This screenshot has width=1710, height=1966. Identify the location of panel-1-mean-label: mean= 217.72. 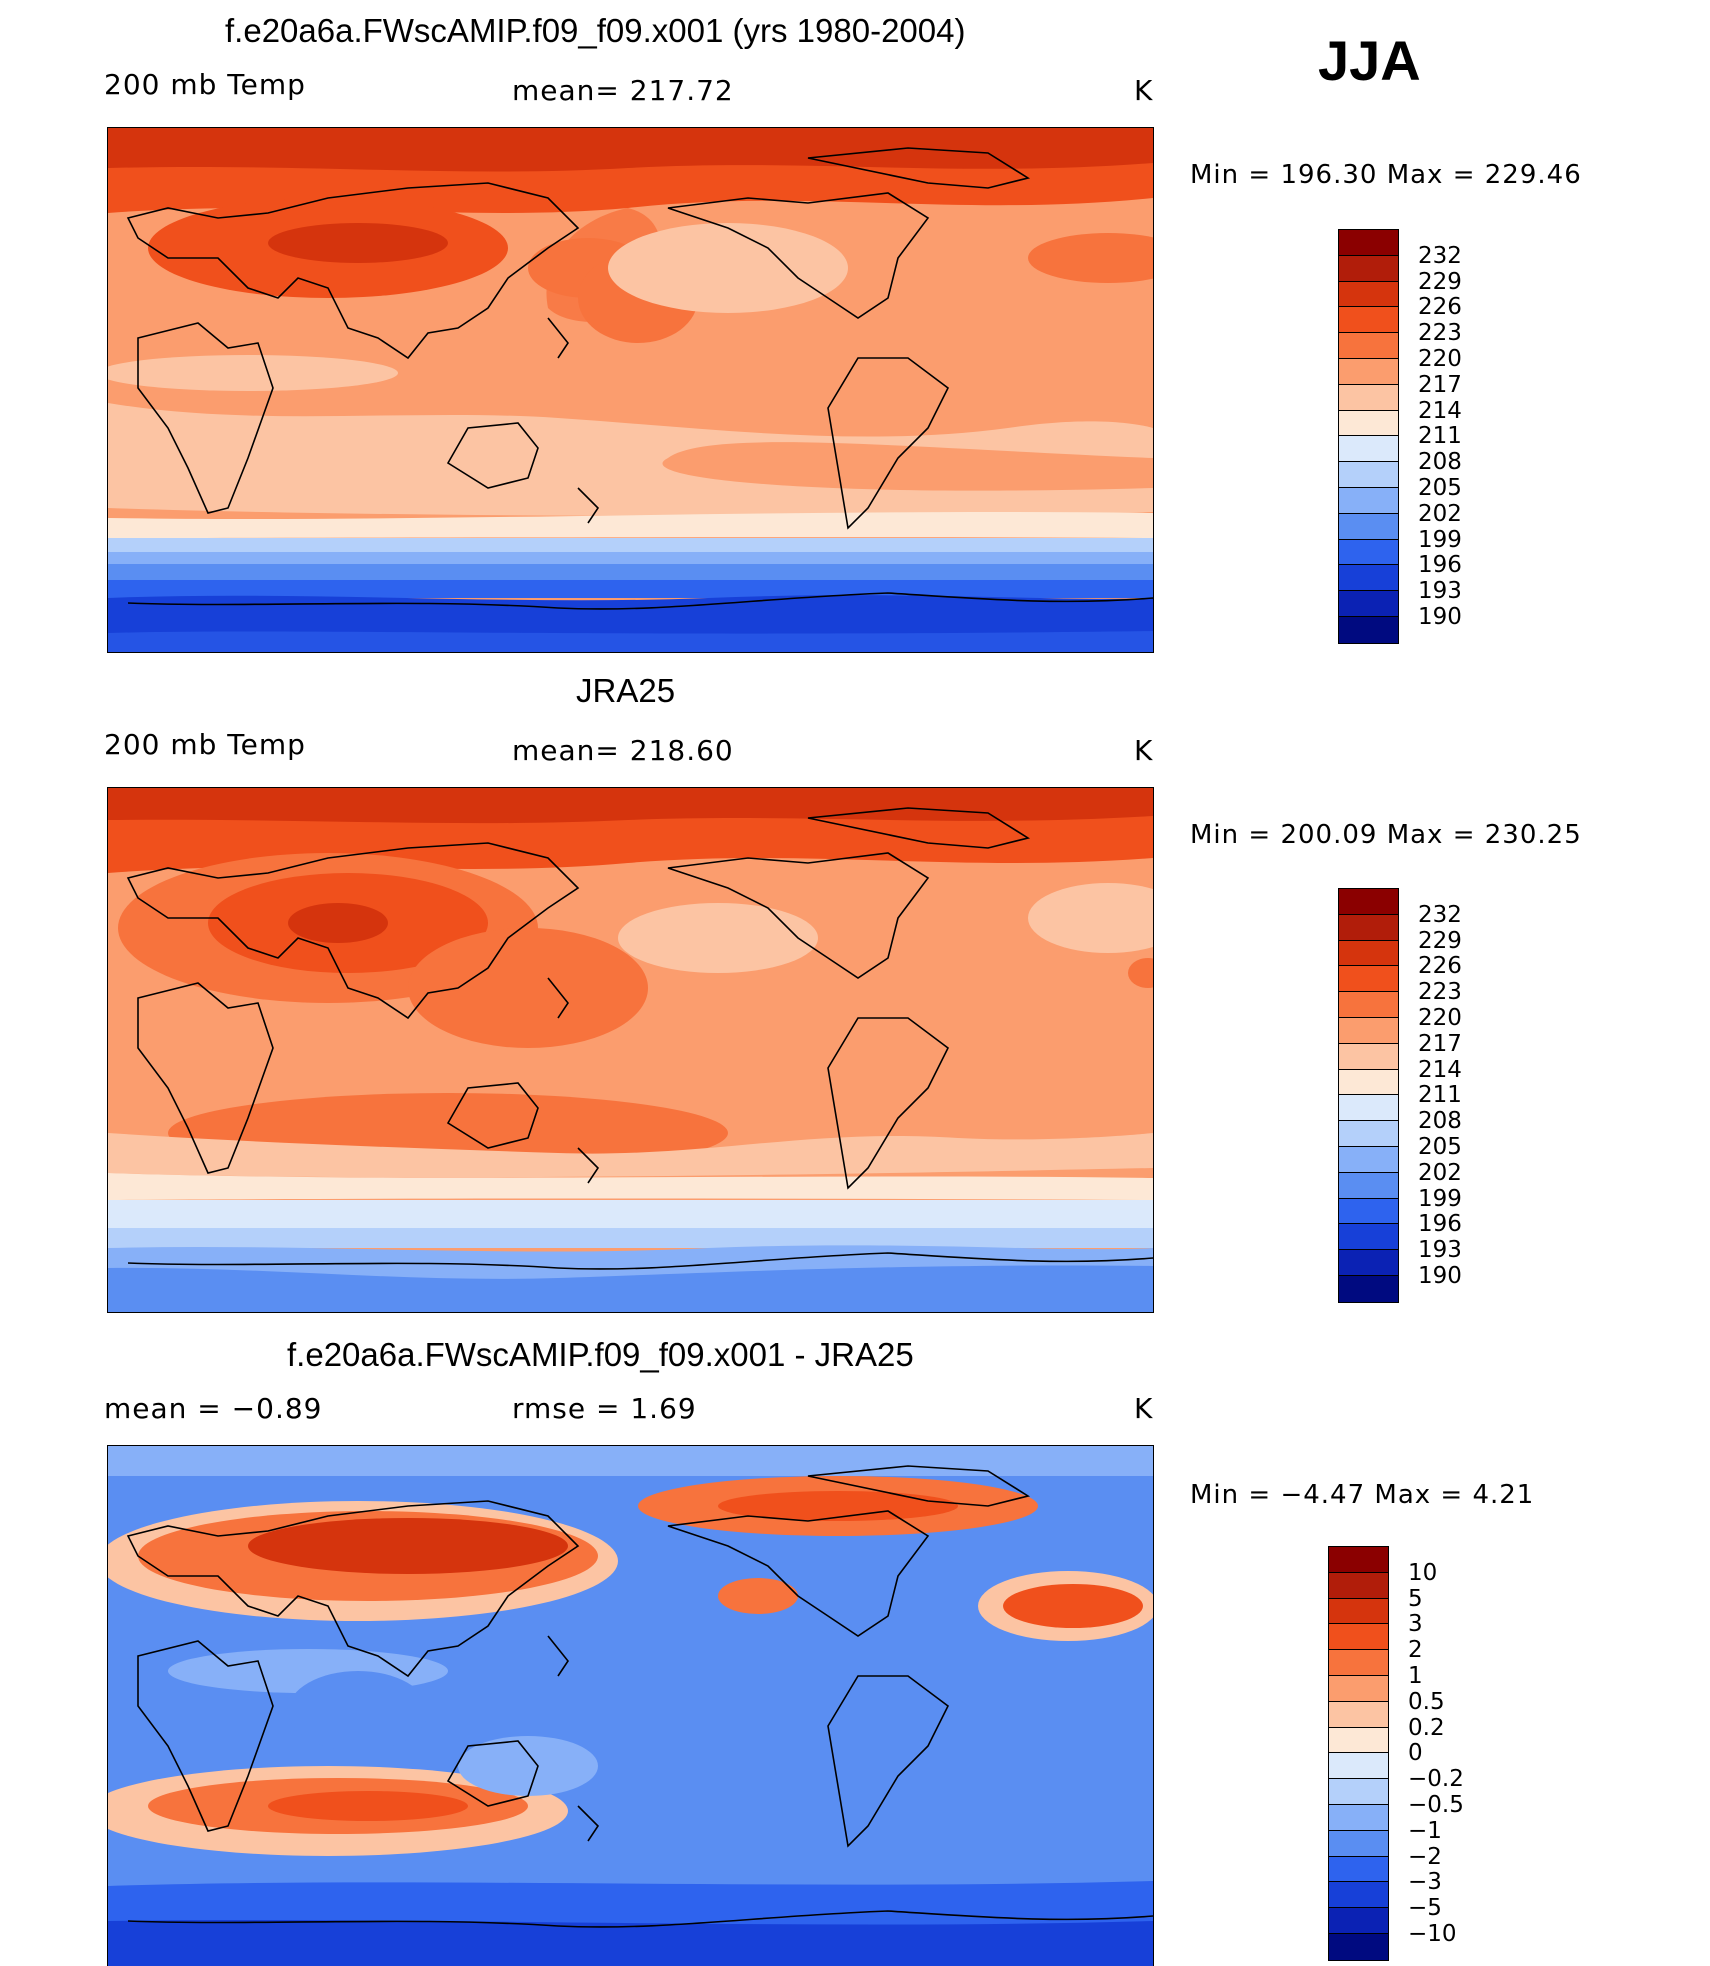
(623, 90).